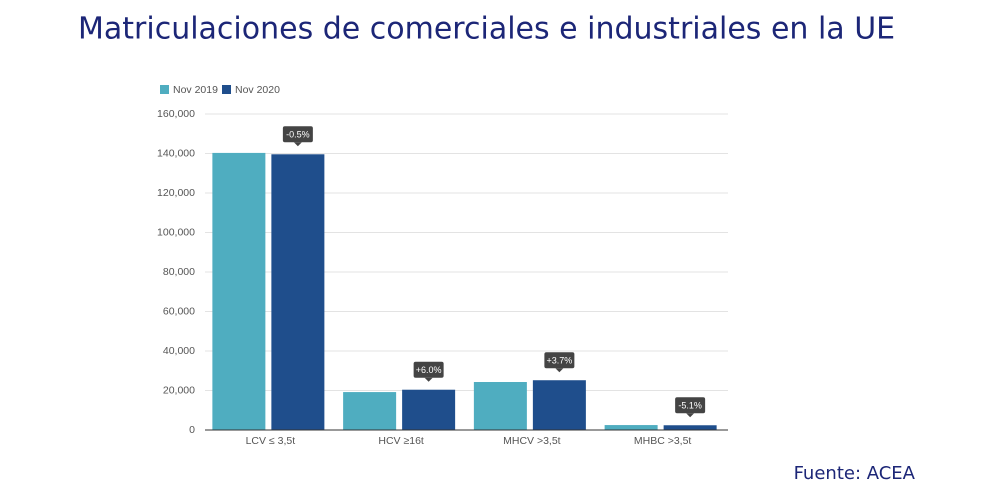 This screenshot has height=500, width=1000. I want to click on legend-label: Nov 2020, so click(257, 90).